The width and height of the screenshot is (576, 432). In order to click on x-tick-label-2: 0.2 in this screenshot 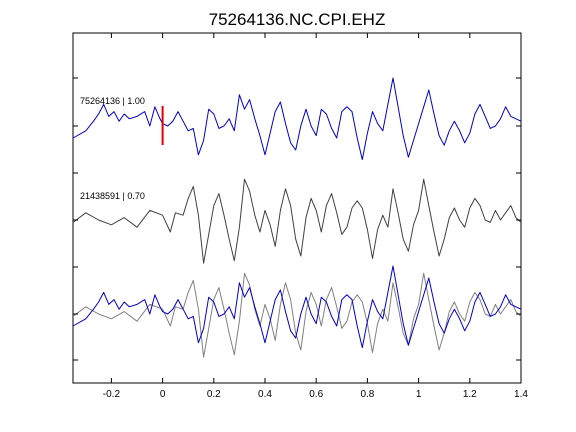, I will do `click(214, 394)`.